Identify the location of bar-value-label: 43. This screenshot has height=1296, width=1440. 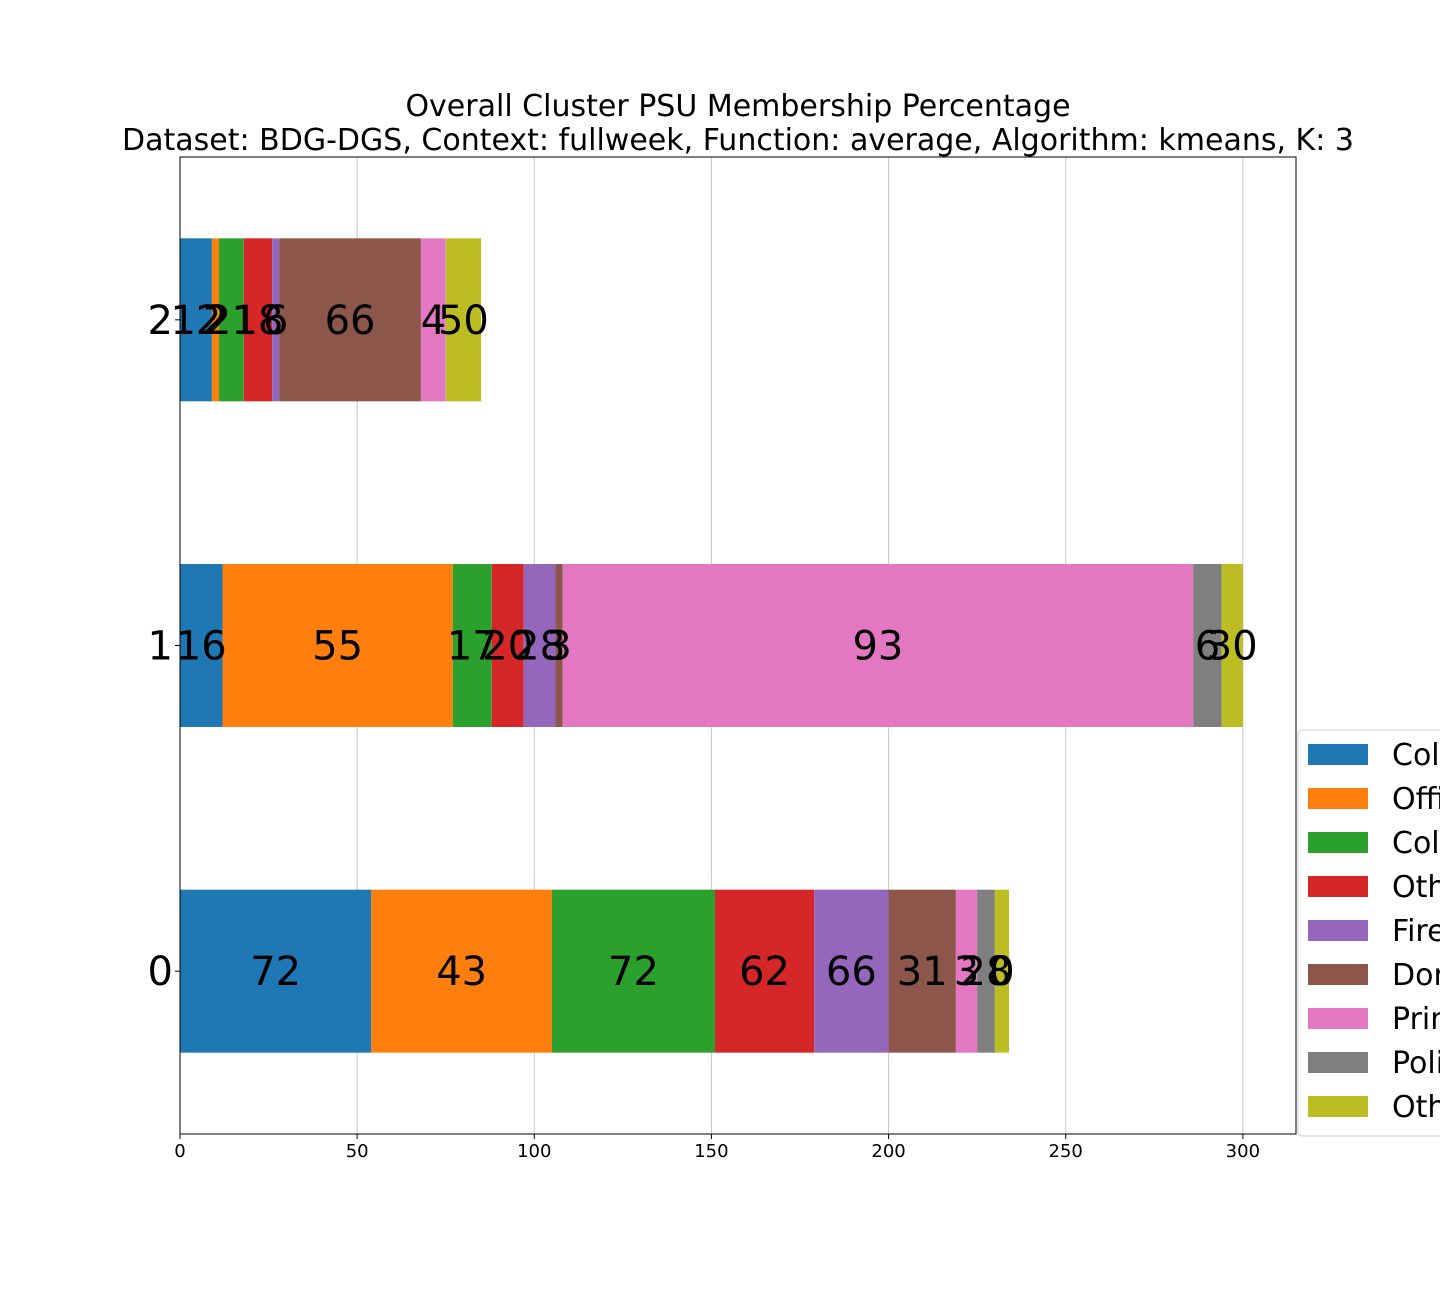
(461, 972).